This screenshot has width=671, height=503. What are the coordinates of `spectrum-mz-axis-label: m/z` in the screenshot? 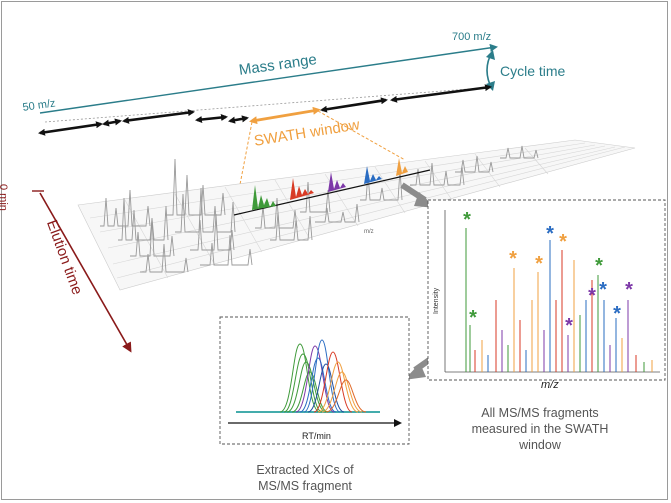 It's located at (550, 385).